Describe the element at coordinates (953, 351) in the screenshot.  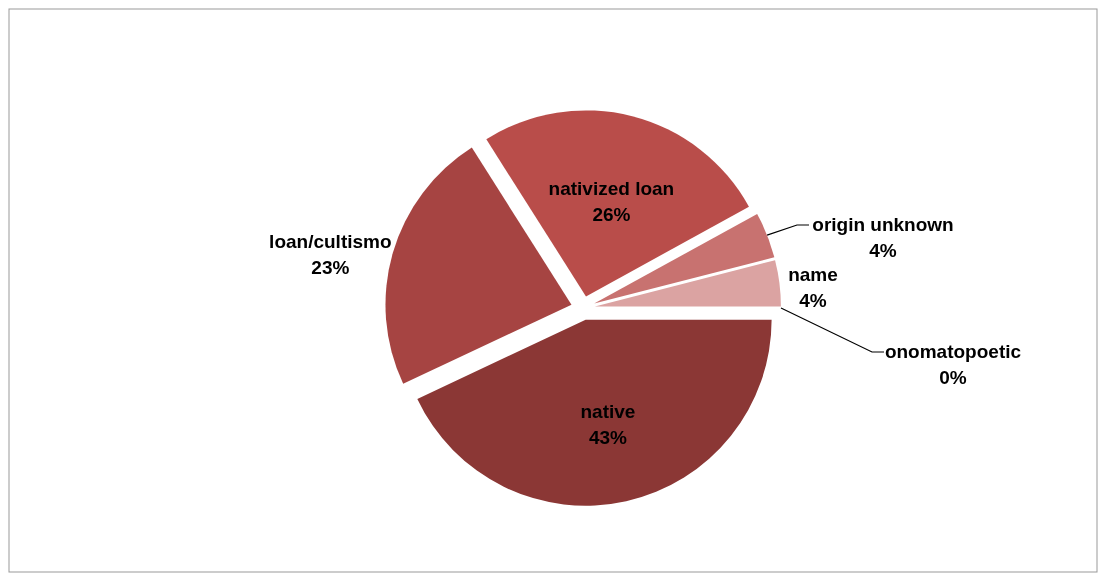
I see `category-label: onomatopoetic` at that location.